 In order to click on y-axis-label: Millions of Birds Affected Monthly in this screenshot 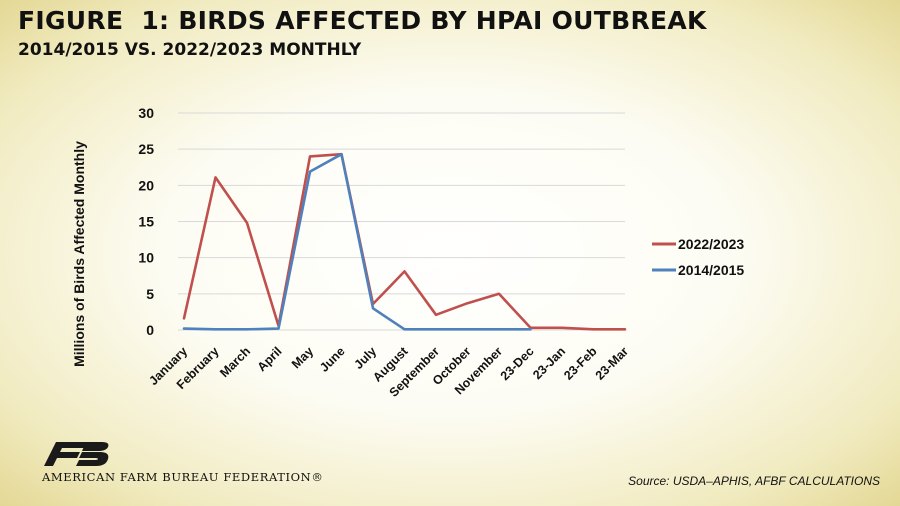, I will do `click(79, 254)`.